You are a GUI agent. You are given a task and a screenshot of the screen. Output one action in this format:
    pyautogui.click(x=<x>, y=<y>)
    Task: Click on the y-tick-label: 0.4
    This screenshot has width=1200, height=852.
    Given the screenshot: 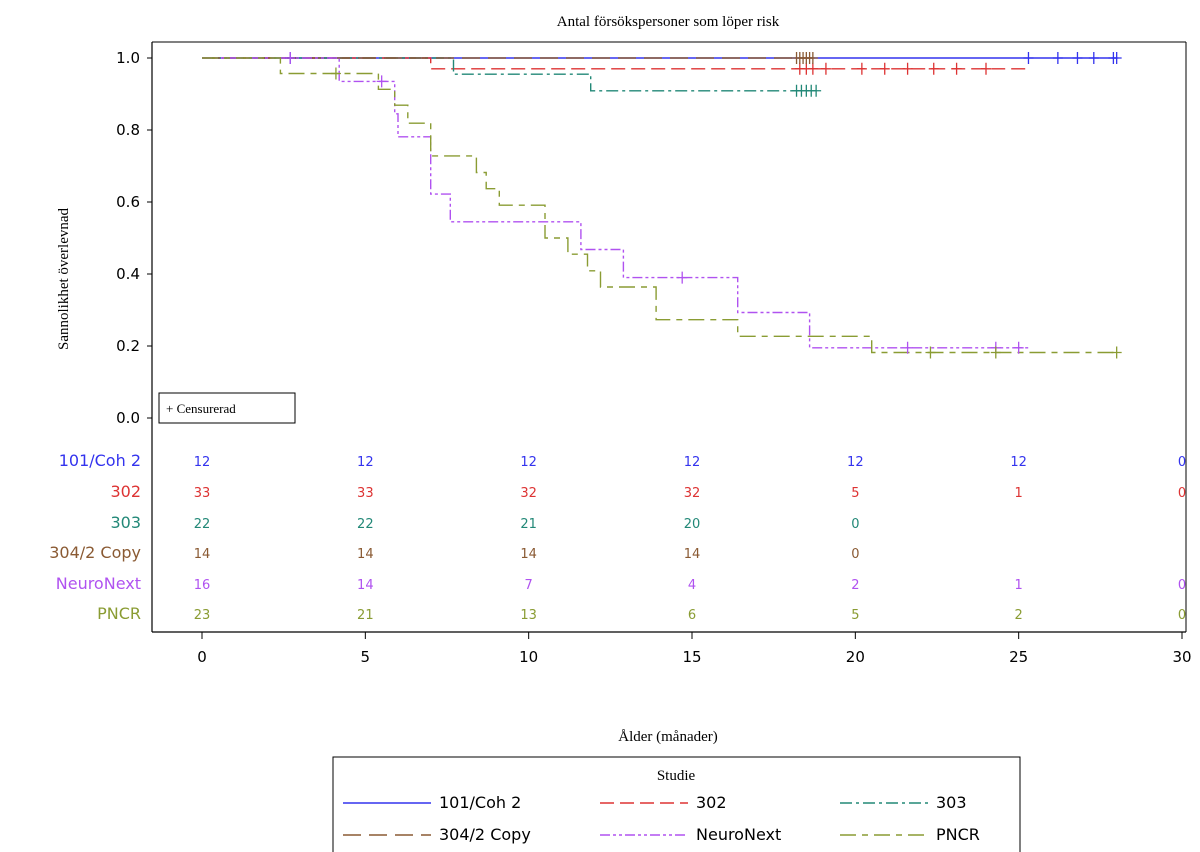 What is the action you would take?
    pyautogui.click(x=128, y=274)
    